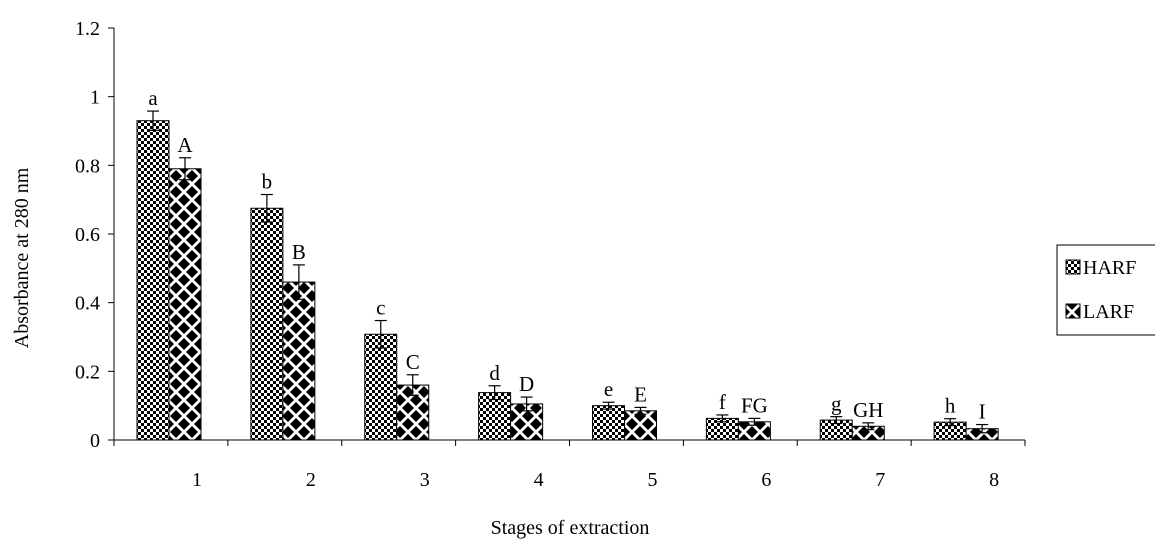 The width and height of the screenshot is (1155, 543). Describe the element at coordinates (95, 441) in the screenshot. I see `y-tick-label: 0` at that location.